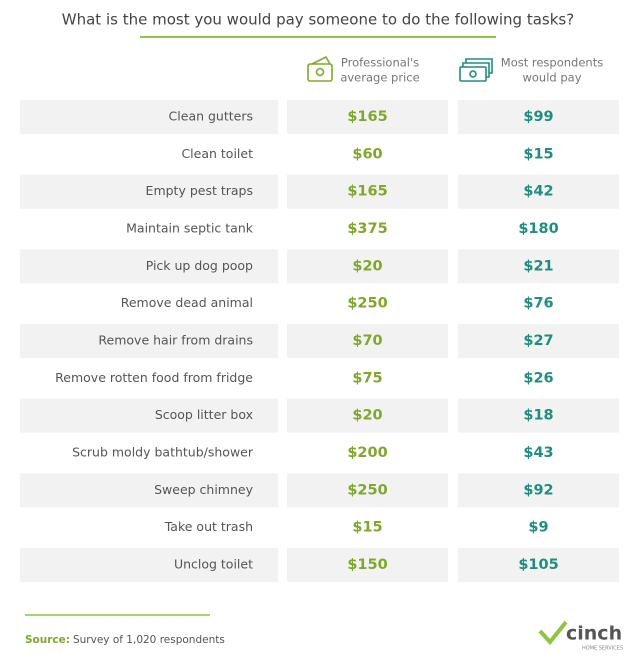 The width and height of the screenshot is (636, 660). I want to click on price-icon, so click(320, 68).